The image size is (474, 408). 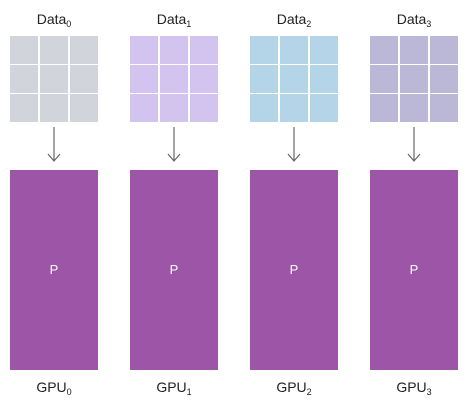 What do you see at coordinates (174, 388) in the screenshot?
I see `gpu-label-1: GPU1` at bounding box center [174, 388].